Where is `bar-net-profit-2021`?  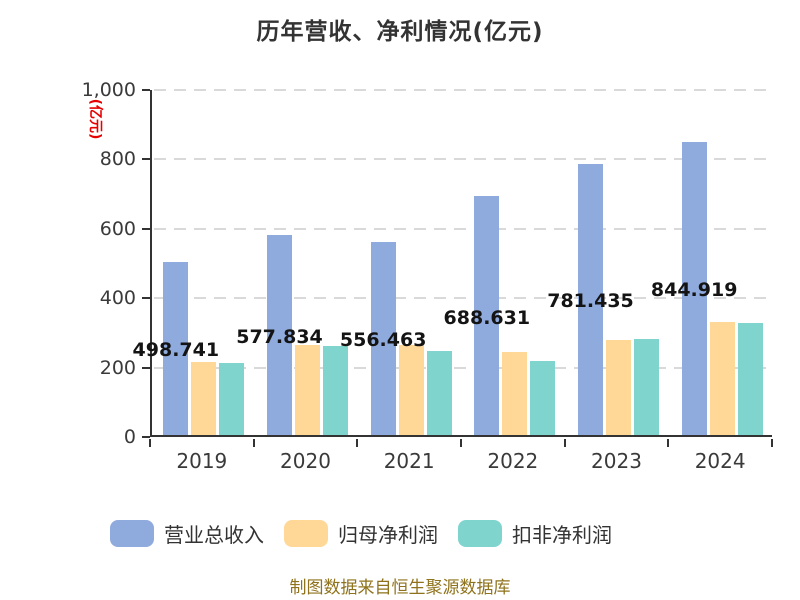
bar-net-profit-2021 is located at coordinates (411, 390).